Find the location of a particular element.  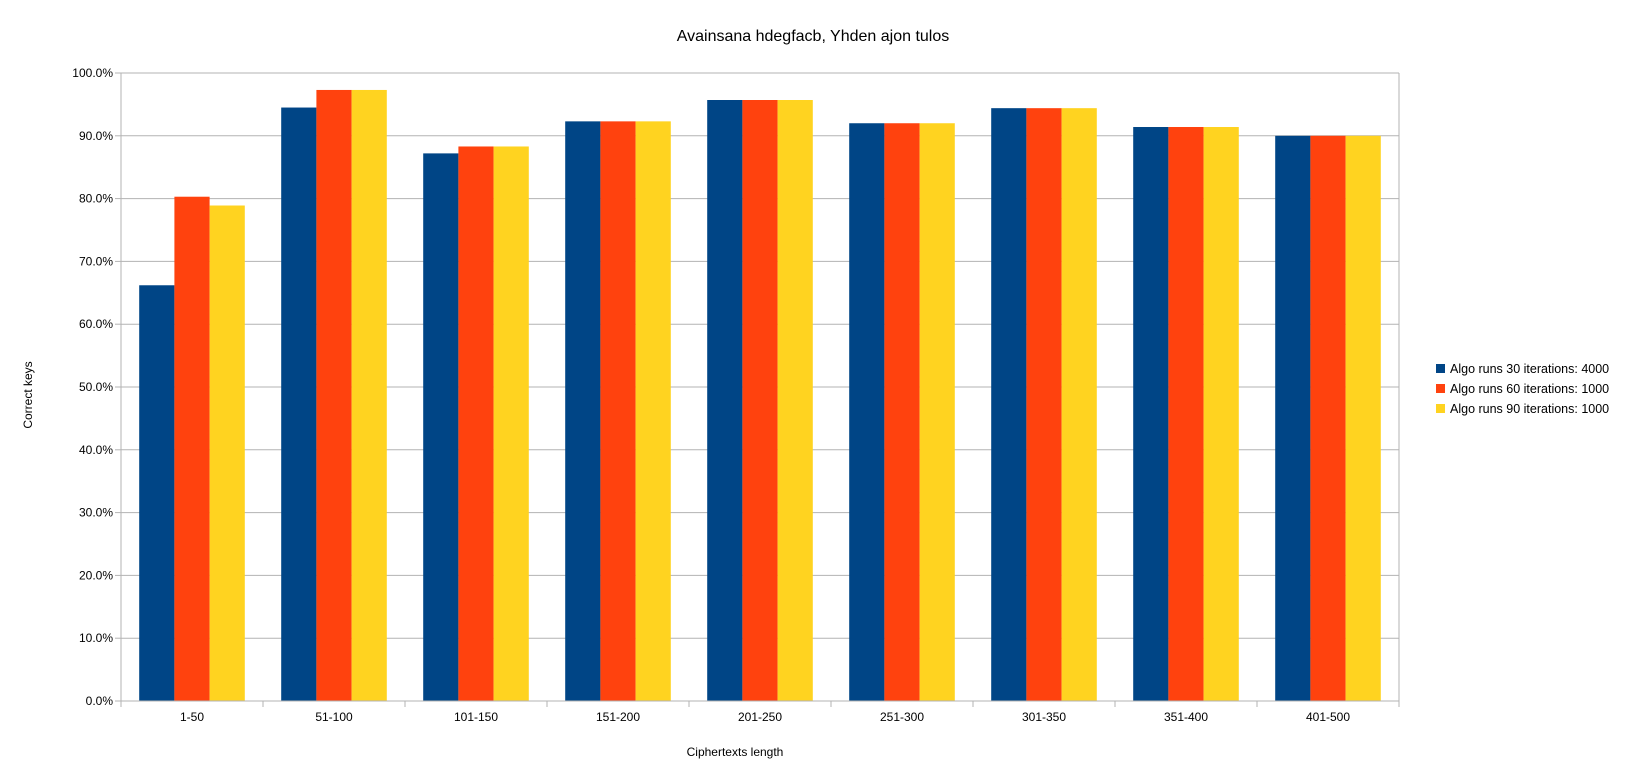

legend-label-2: Algo runs 60 iterations: 1000 is located at coordinates (1529, 389).